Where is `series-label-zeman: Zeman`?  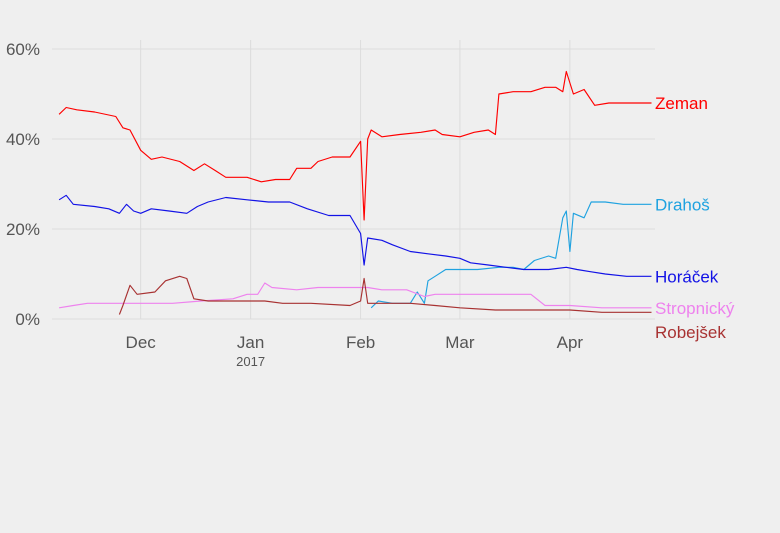 series-label-zeman: Zeman is located at coordinates (681, 103).